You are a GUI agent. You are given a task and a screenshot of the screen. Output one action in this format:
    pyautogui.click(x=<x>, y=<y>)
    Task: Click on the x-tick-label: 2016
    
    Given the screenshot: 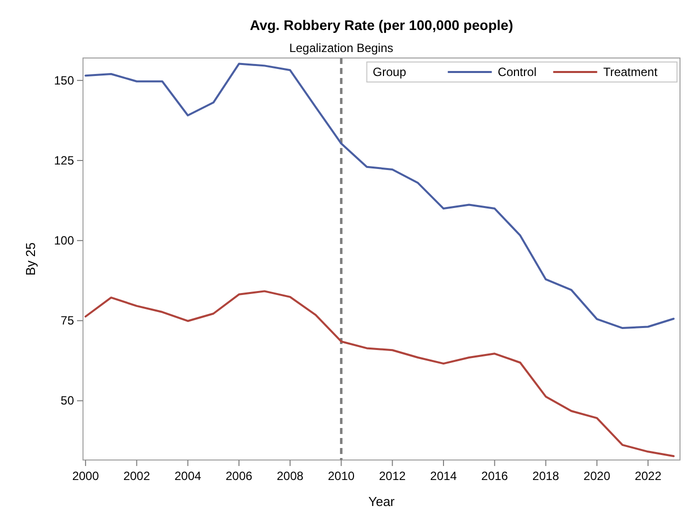 What is the action you would take?
    pyautogui.click(x=494, y=476)
    